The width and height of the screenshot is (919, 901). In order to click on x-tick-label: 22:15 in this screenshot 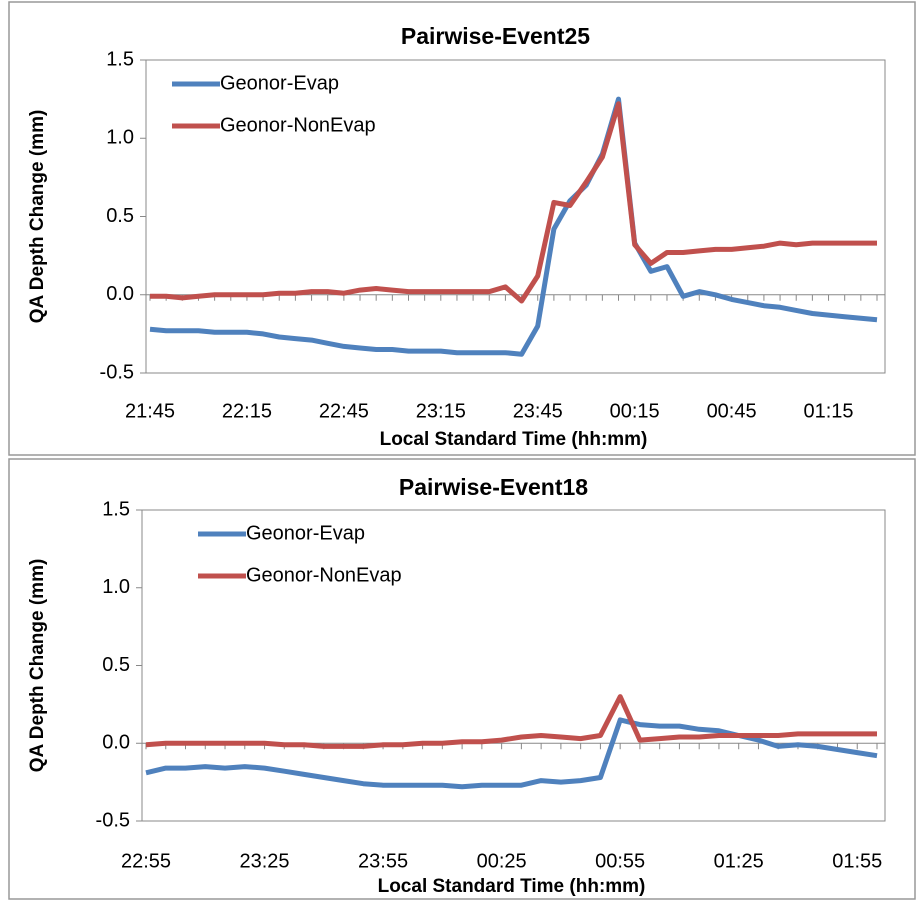, I will do `click(247, 411)`.